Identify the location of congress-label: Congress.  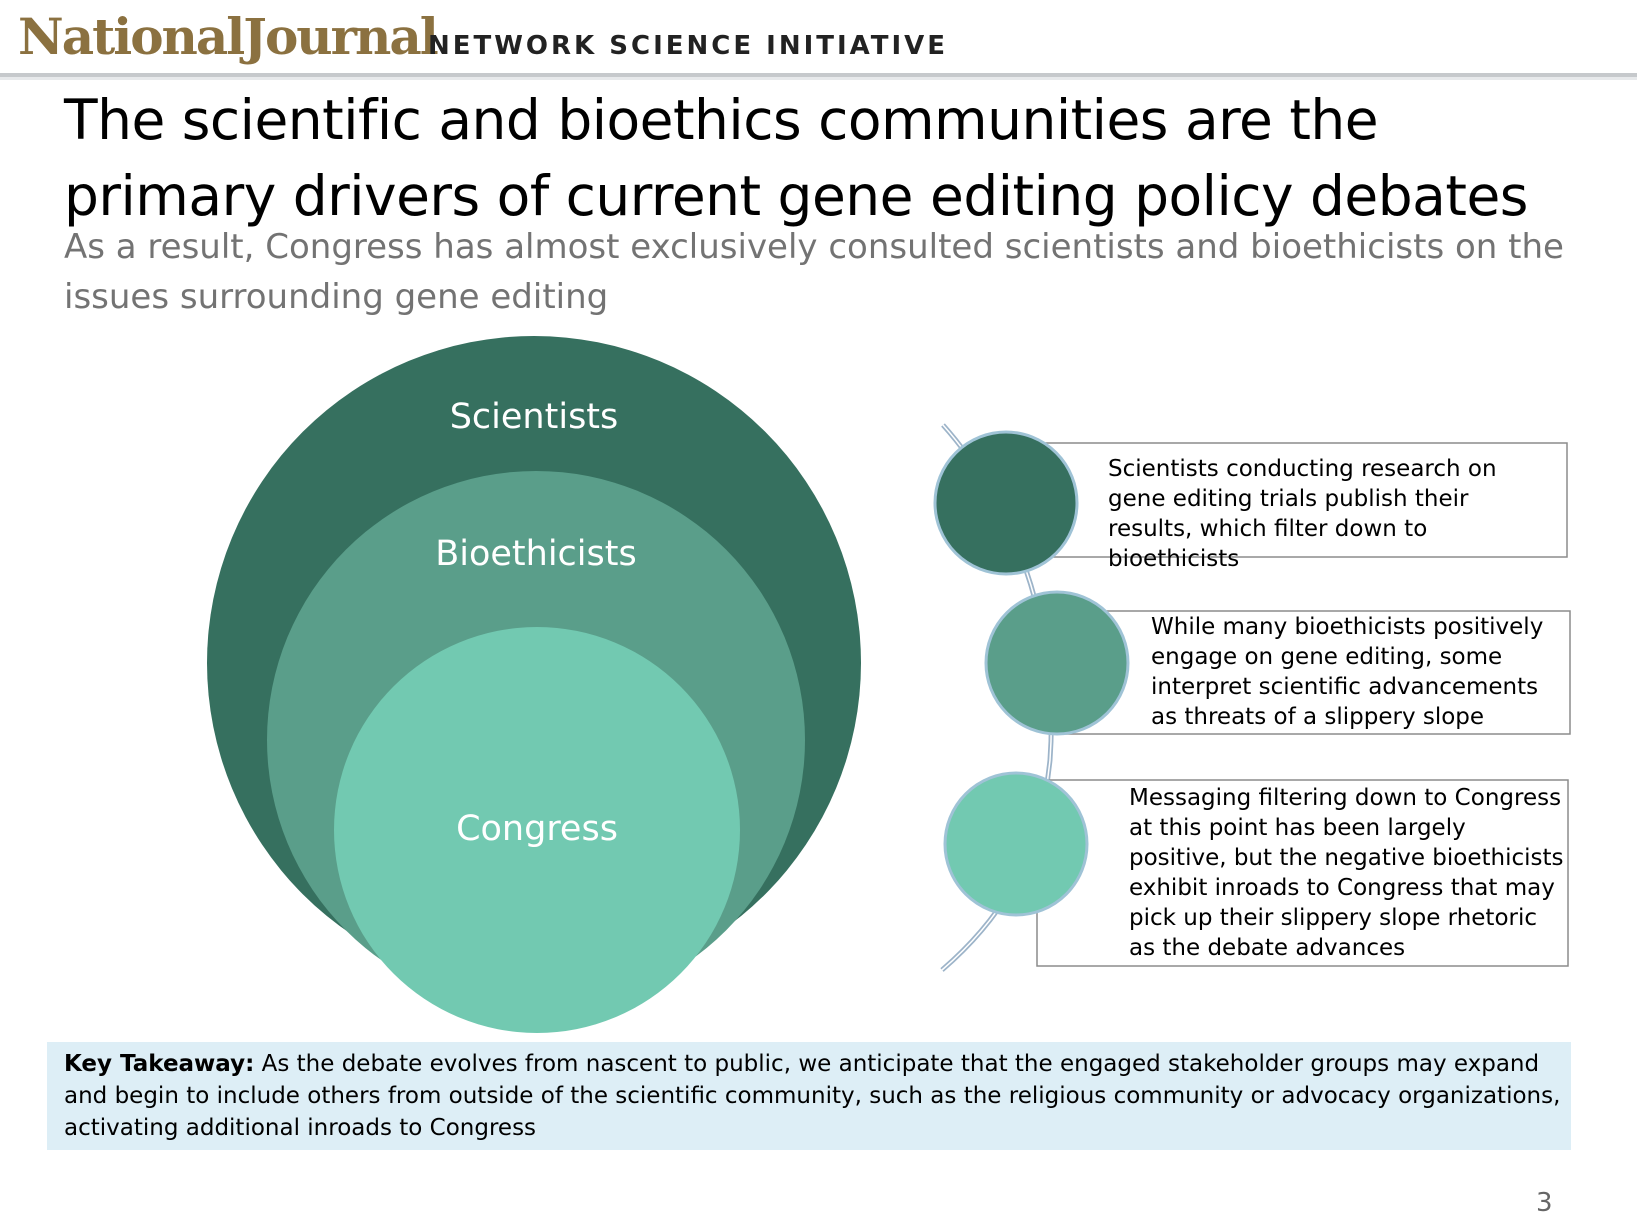
(537, 829).